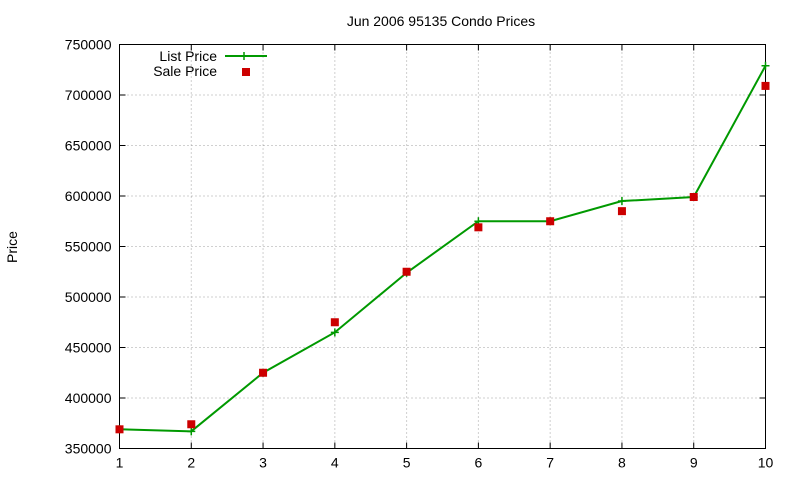  Describe the element at coordinates (88, 95) in the screenshot. I see `y-tick-label: 700000` at that location.